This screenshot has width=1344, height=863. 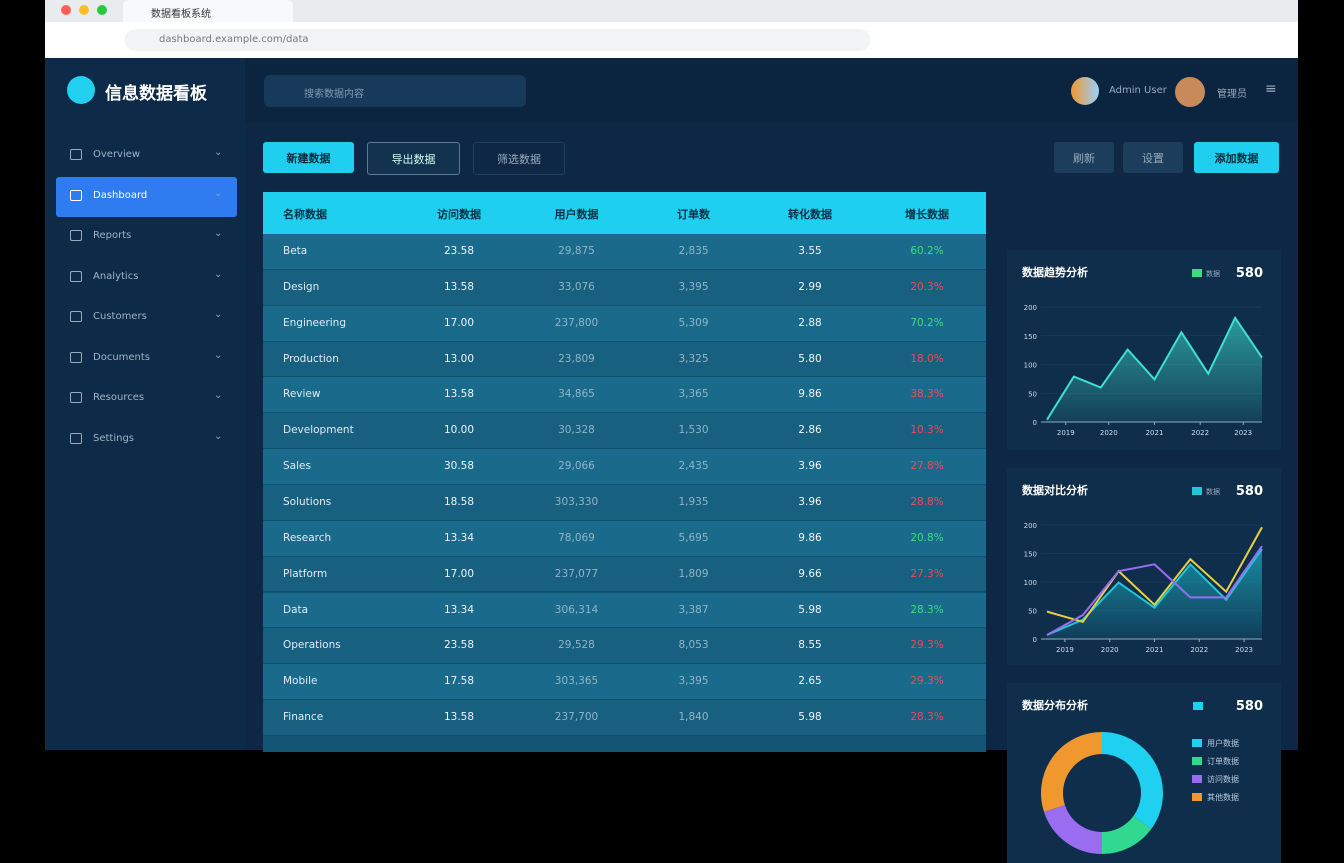 I want to click on table-cell: 29,066, so click(x=576, y=466).